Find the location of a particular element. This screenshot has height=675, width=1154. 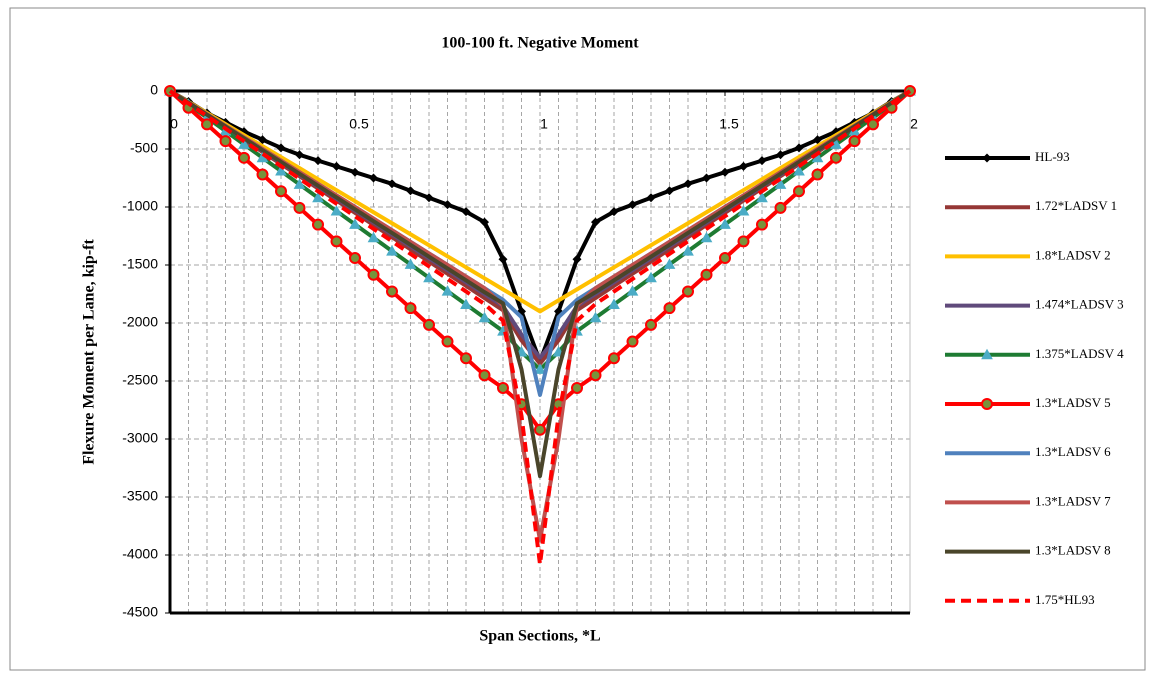

y-tick-label: -3000 is located at coordinates (140, 438).